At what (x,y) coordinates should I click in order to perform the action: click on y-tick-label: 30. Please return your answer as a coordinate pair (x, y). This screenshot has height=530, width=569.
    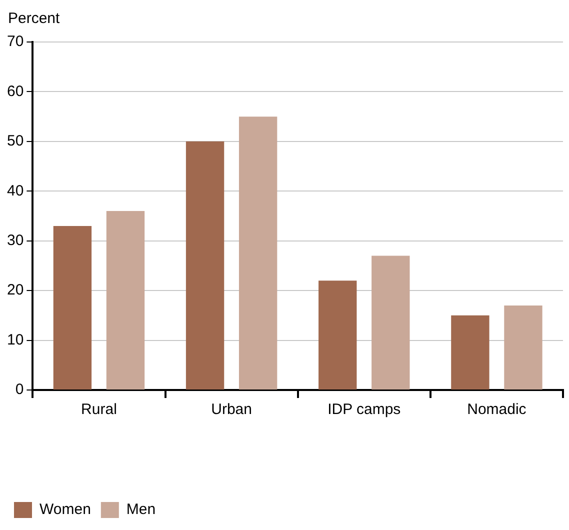
    Looking at the image, I should click on (15, 240).